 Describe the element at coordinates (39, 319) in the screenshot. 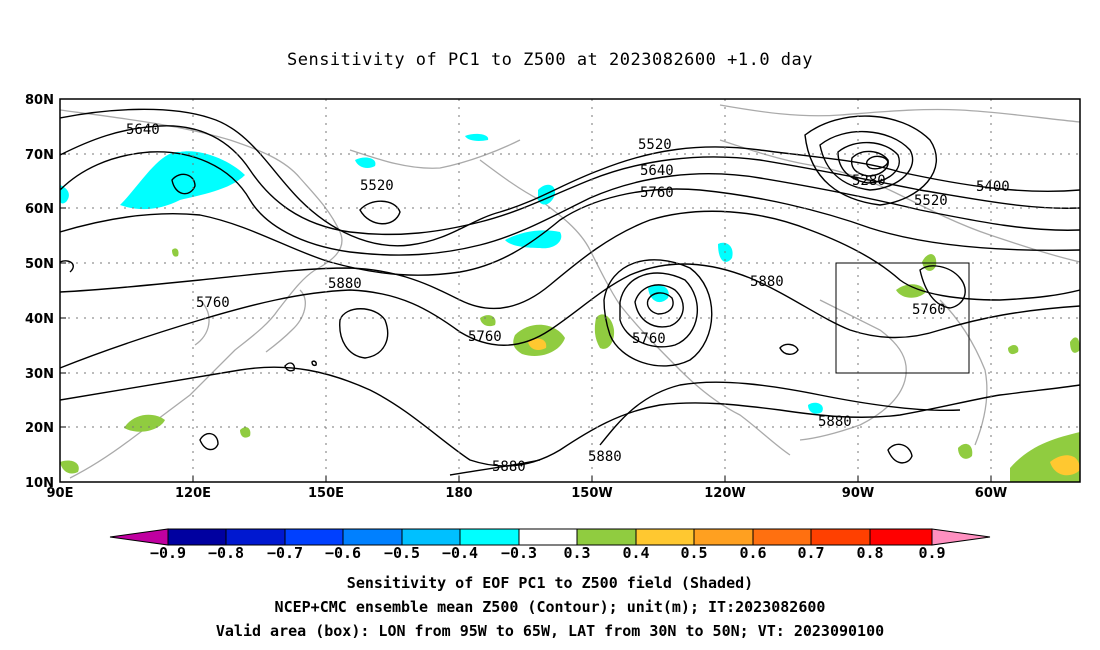

I see `lat-label: 40N` at that location.